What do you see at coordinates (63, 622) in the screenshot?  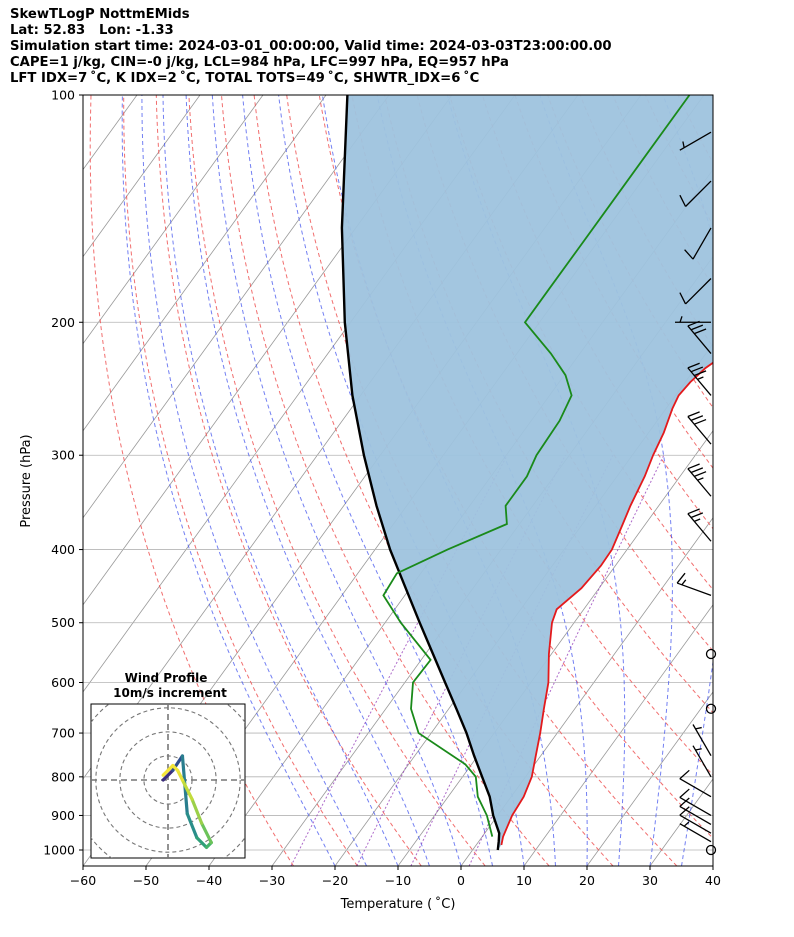 I see `y-tick-label: 500` at bounding box center [63, 622].